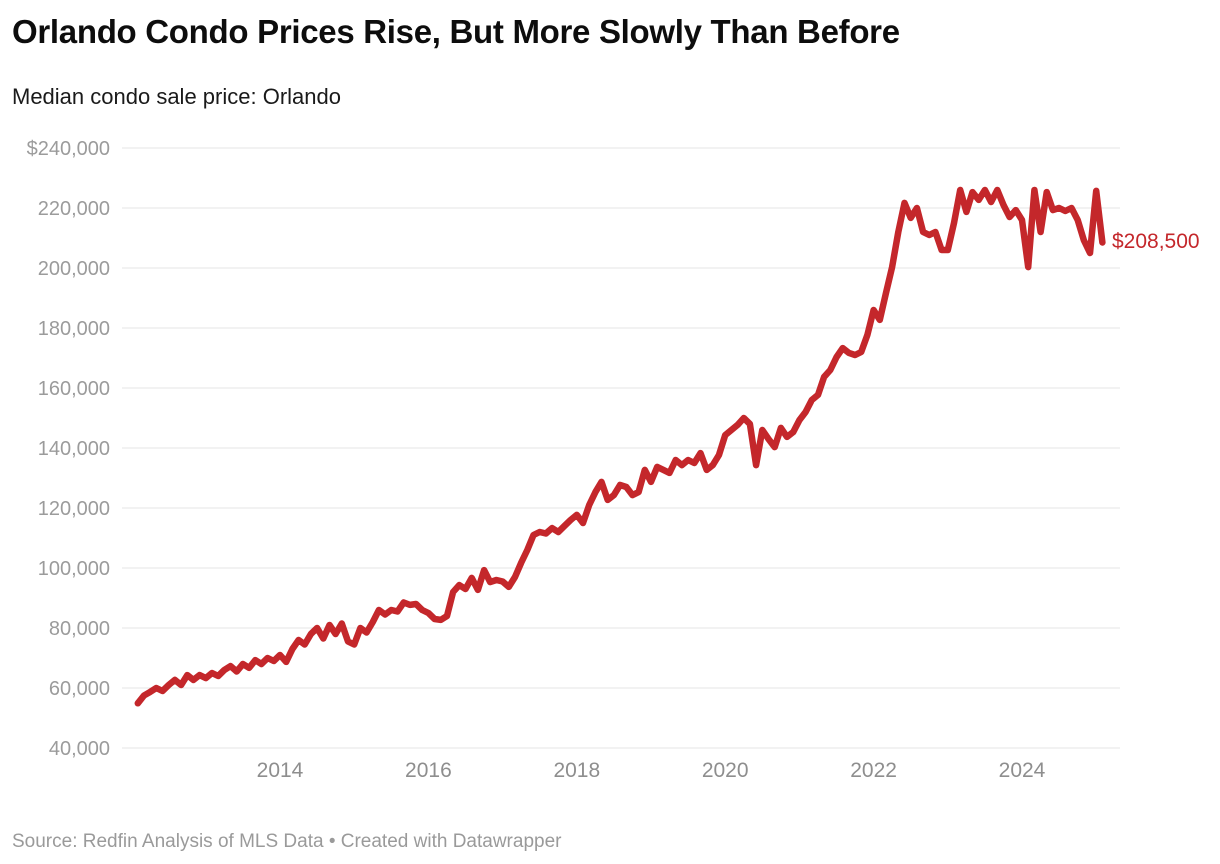  What do you see at coordinates (74, 269) in the screenshot?
I see `y-axis-tick-label: 200,000` at bounding box center [74, 269].